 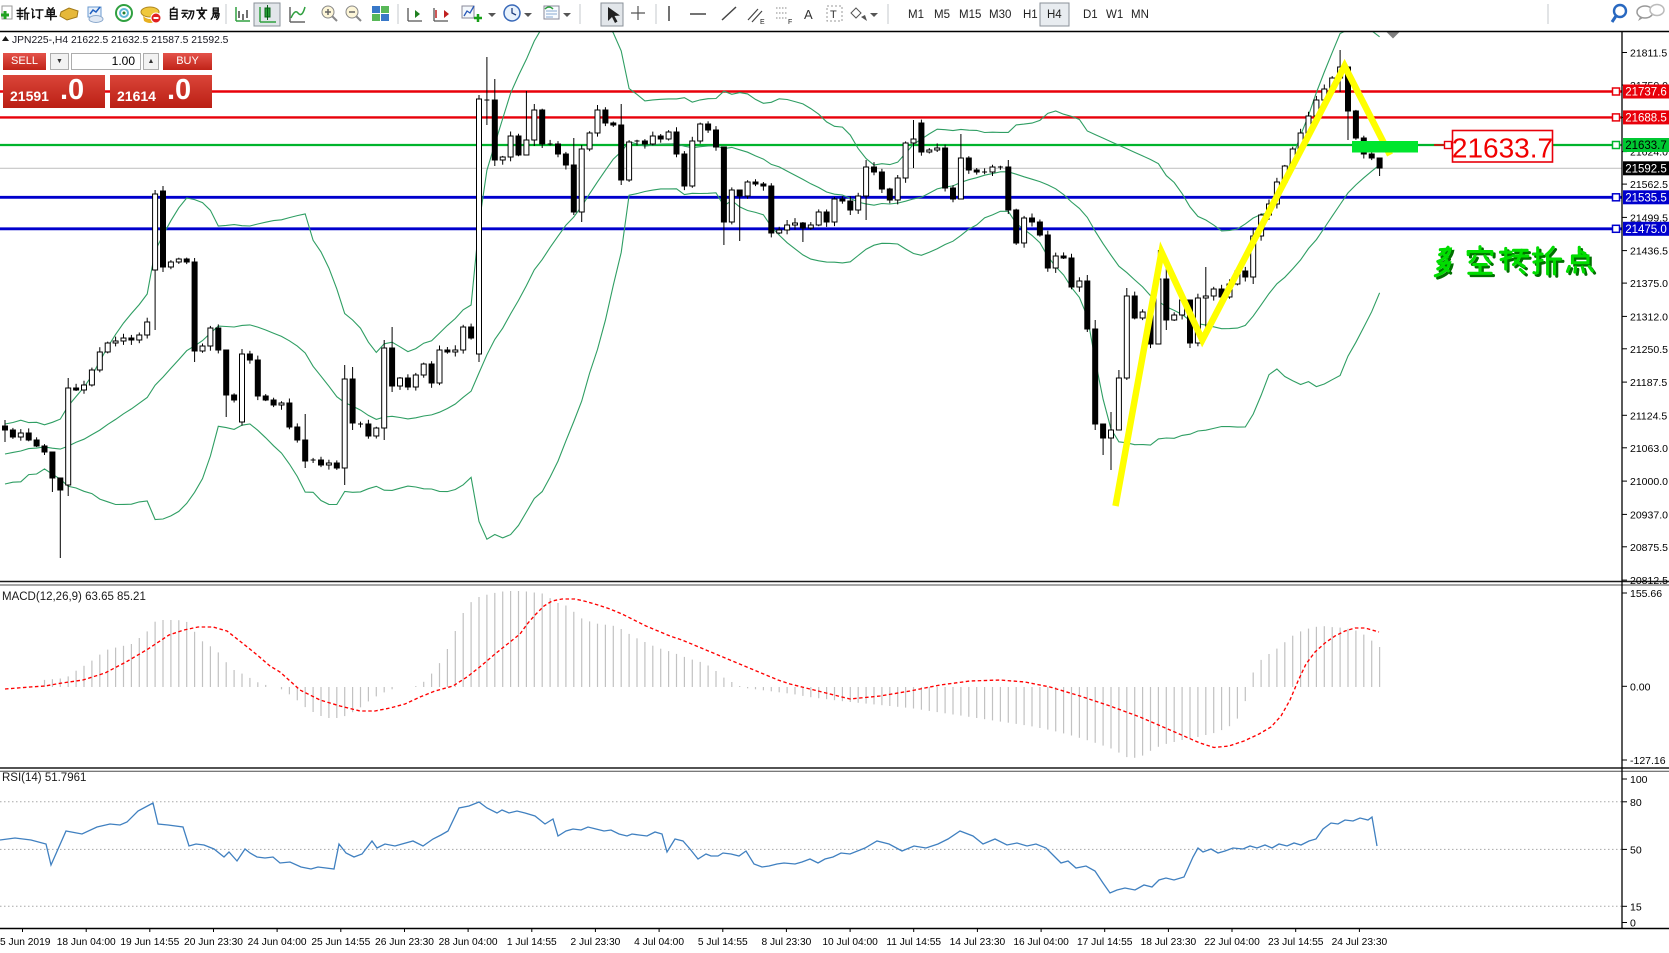 What do you see at coordinates (850, 942) in the screenshot?
I see `svg-text: 10 Jul 04:00` at bounding box center [850, 942].